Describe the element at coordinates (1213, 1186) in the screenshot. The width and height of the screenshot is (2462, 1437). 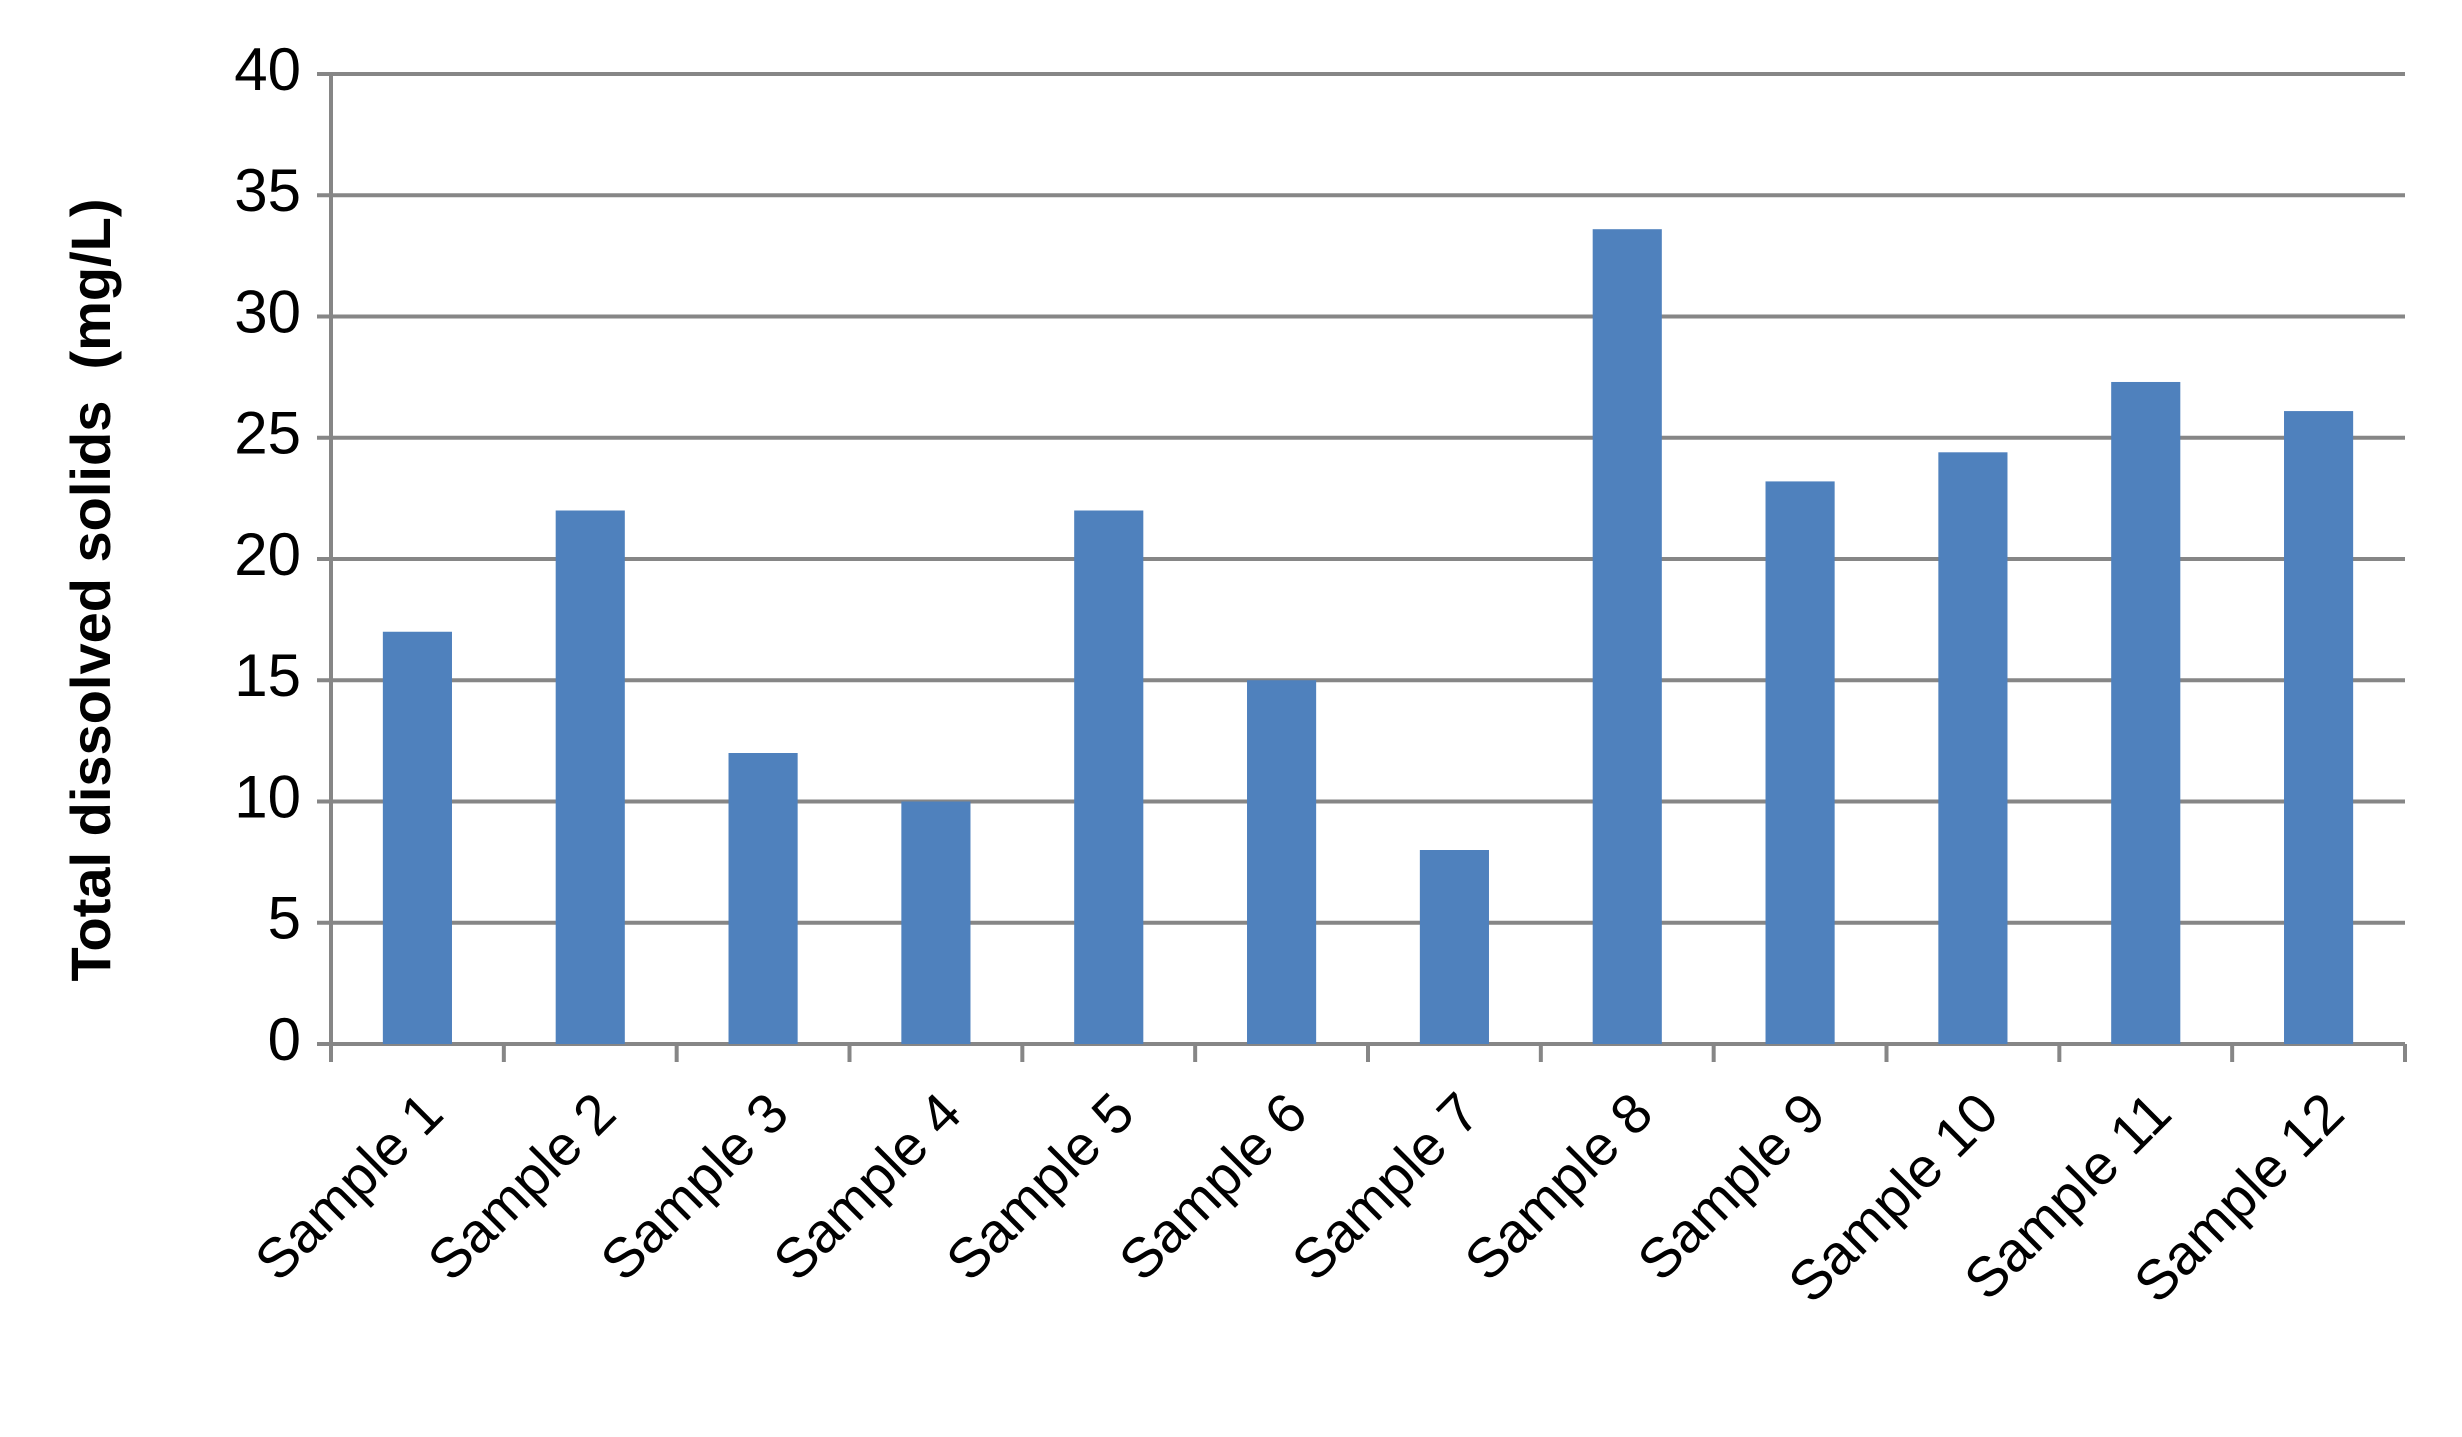
I see `x-tick-label: Sample 6` at that location.